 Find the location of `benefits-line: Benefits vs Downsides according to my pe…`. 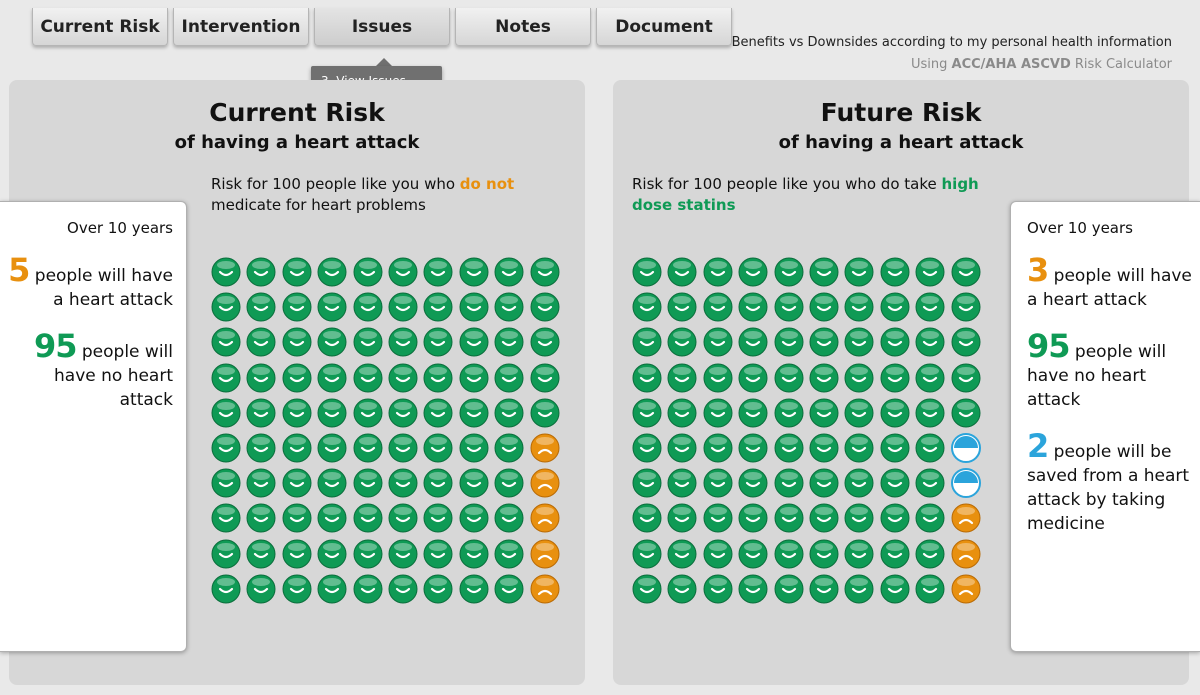

benefits-line: Benefits vs Downsides according to my pe… is located at coordinates (951, 42).